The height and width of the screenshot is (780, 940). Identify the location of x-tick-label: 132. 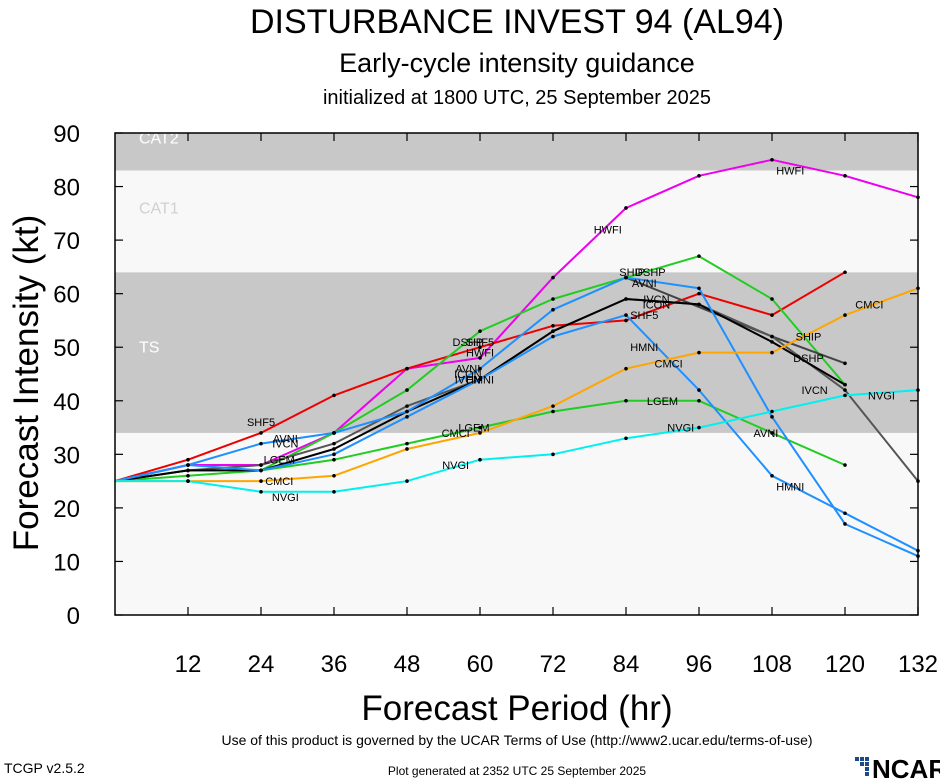
(918, 664).